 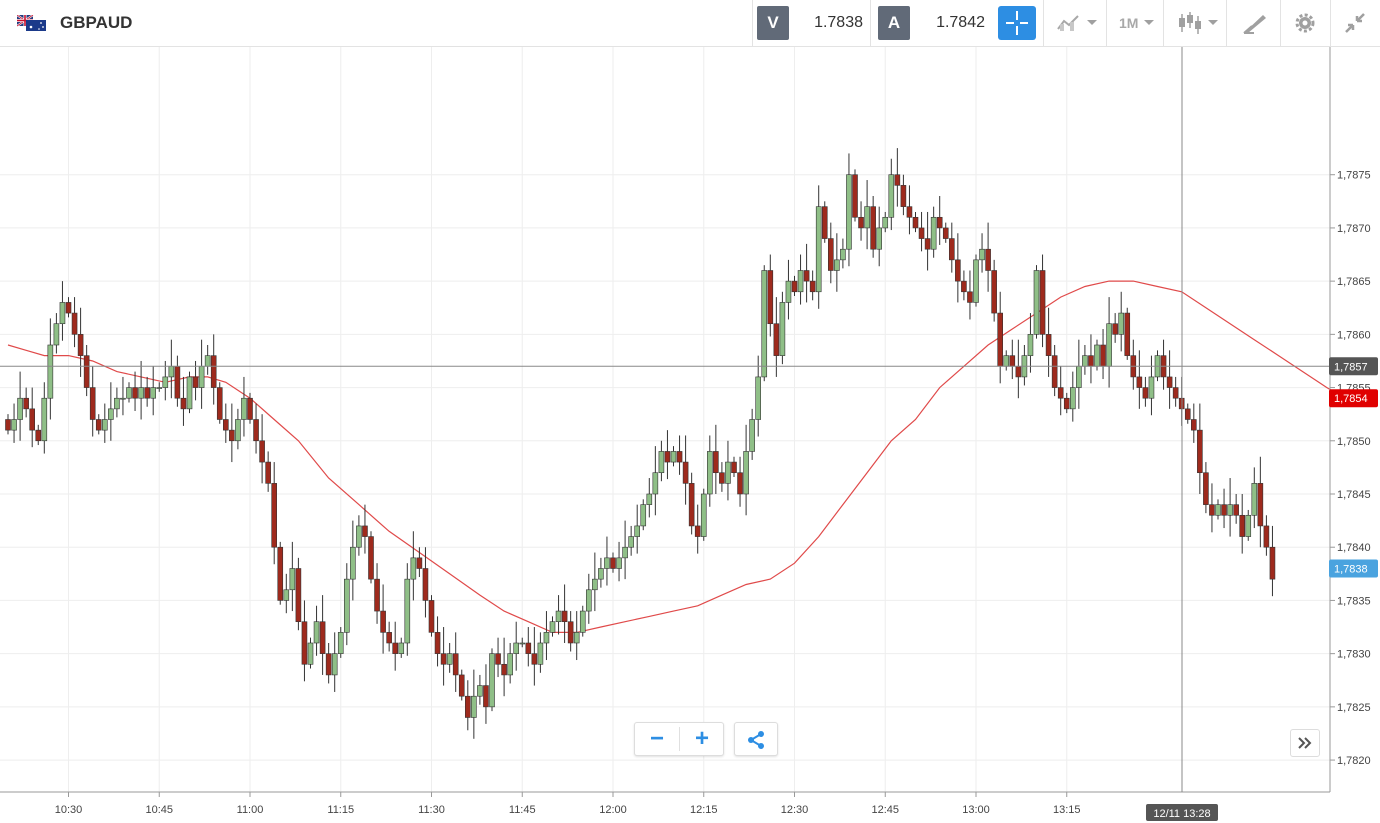 I want to click on sell-button: V, so click(x=773, y=23).